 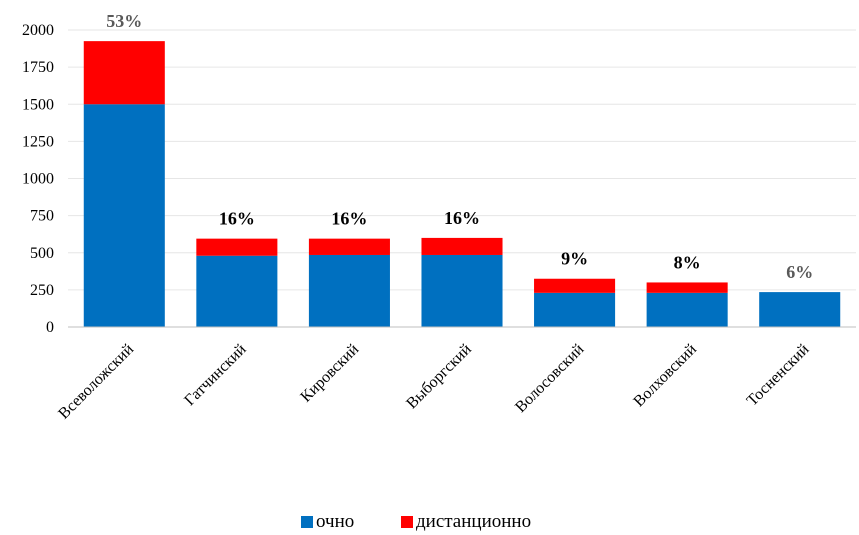 What do you see at coordinates (50, 327) in the screenshot?
I see `y-tick-label-0: 0` at bounding box center [50, 327].